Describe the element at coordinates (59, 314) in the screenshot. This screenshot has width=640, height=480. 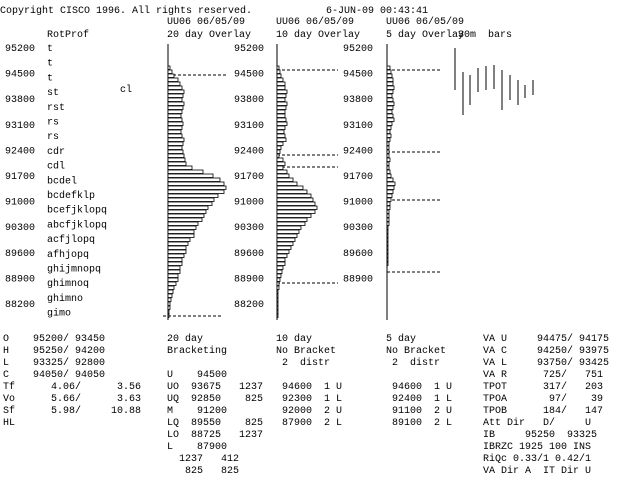
I see `tpo-letters: gimo` at that location.